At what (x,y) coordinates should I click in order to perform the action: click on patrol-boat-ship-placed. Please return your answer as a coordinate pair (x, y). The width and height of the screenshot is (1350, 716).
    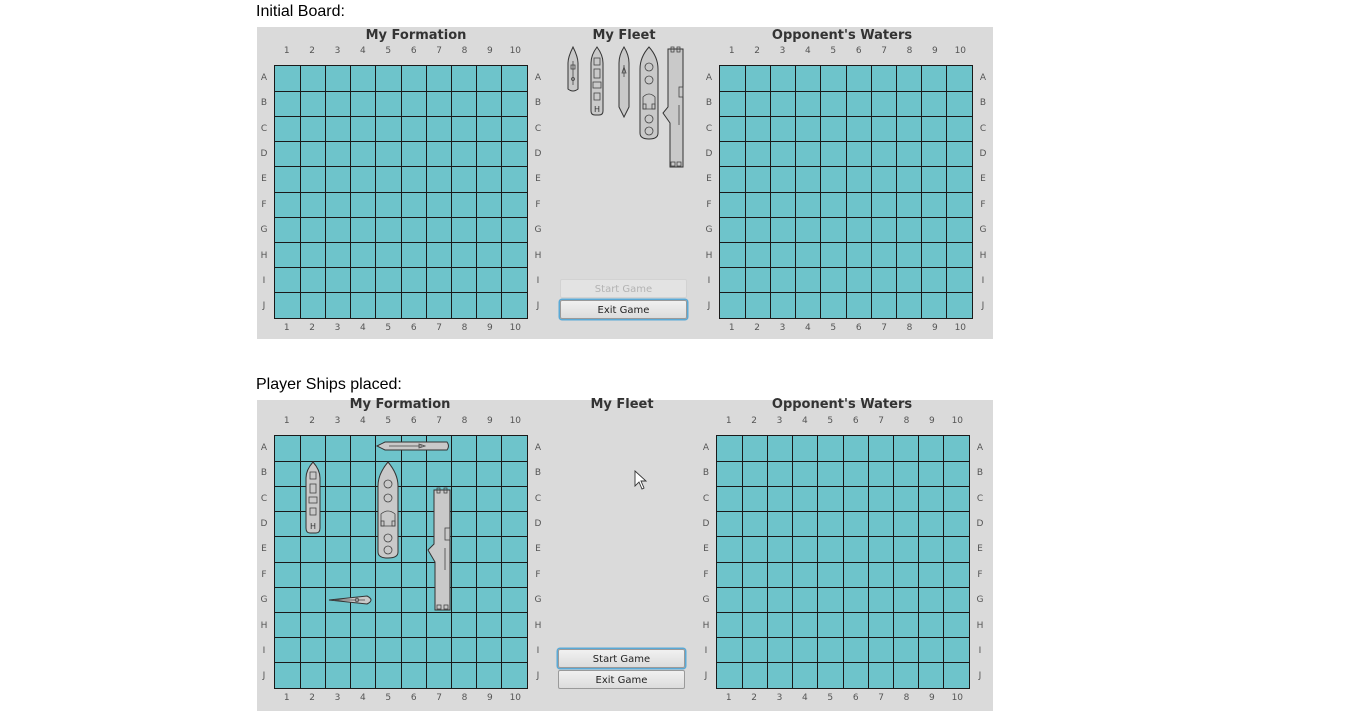
    Looking at the image, I should click on (350, 600).